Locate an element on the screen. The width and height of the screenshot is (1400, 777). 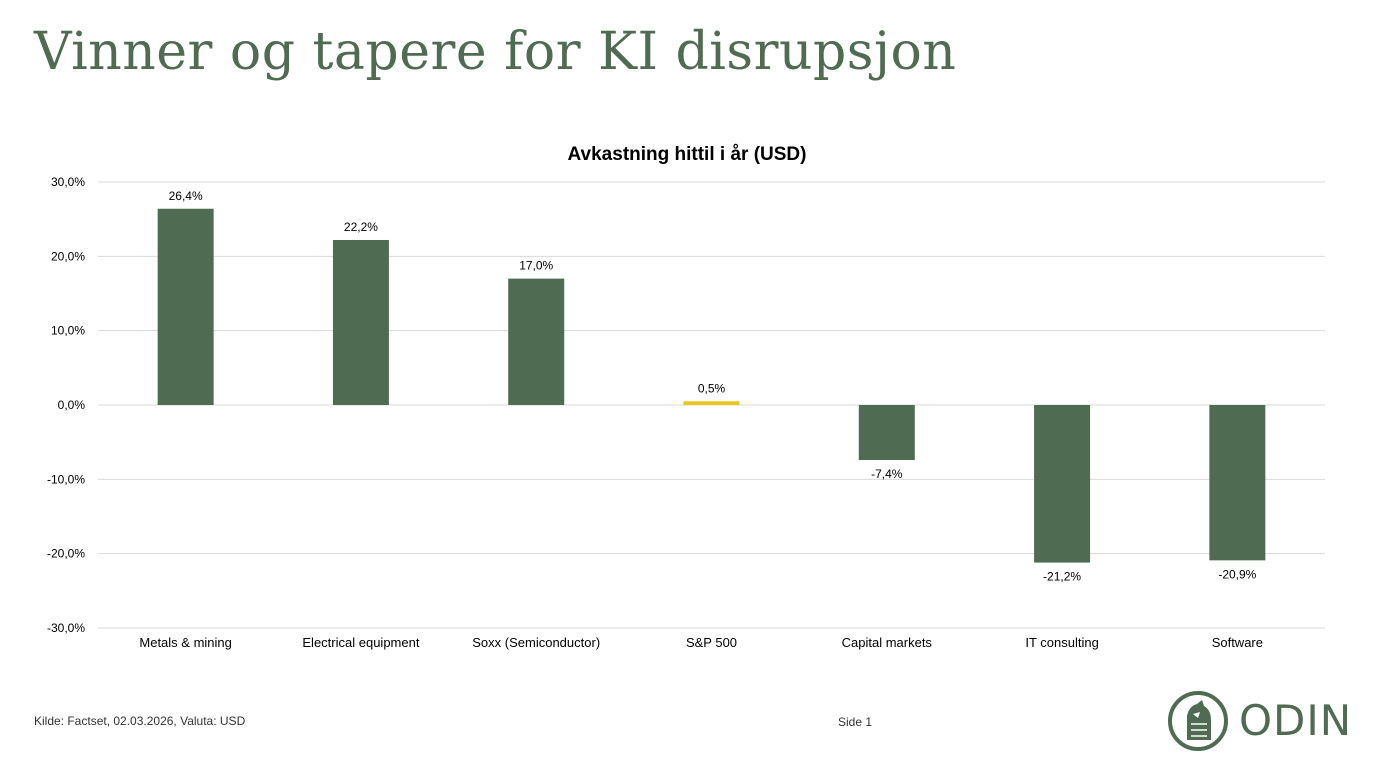
x-tick-label: Capital markets is located at coordinates (887, 642).